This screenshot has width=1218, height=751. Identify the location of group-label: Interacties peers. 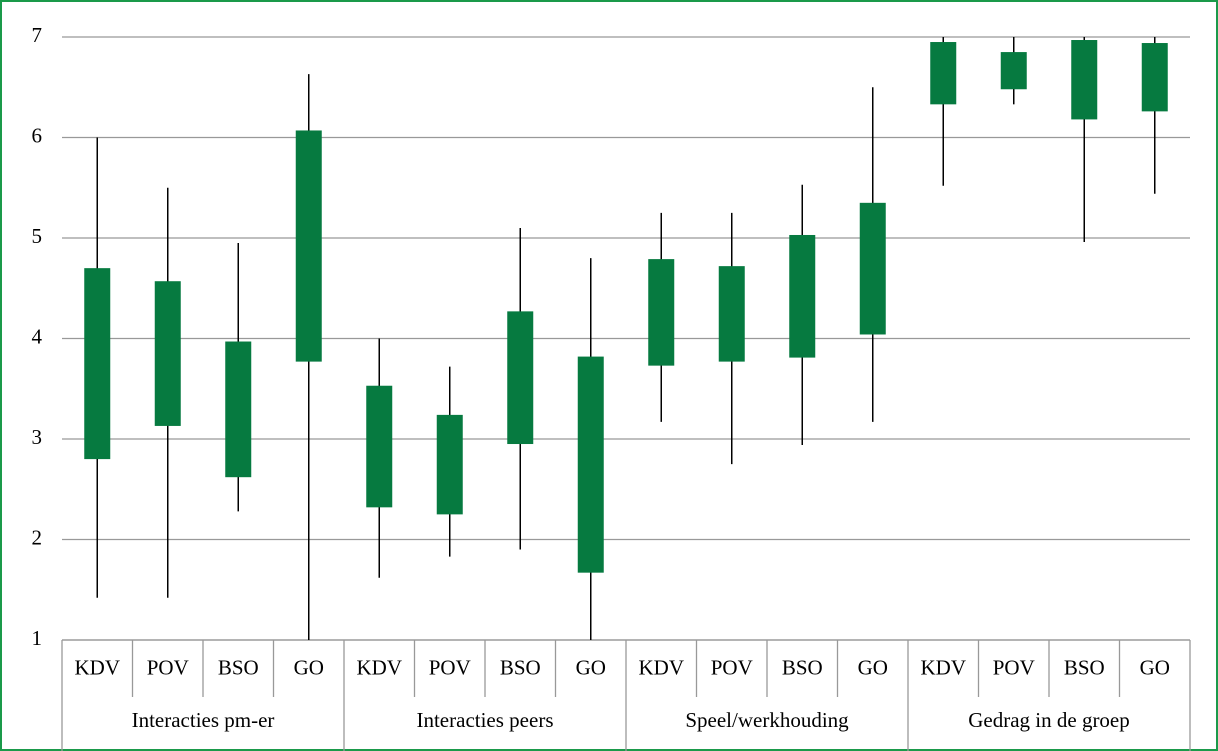
(484, 720).